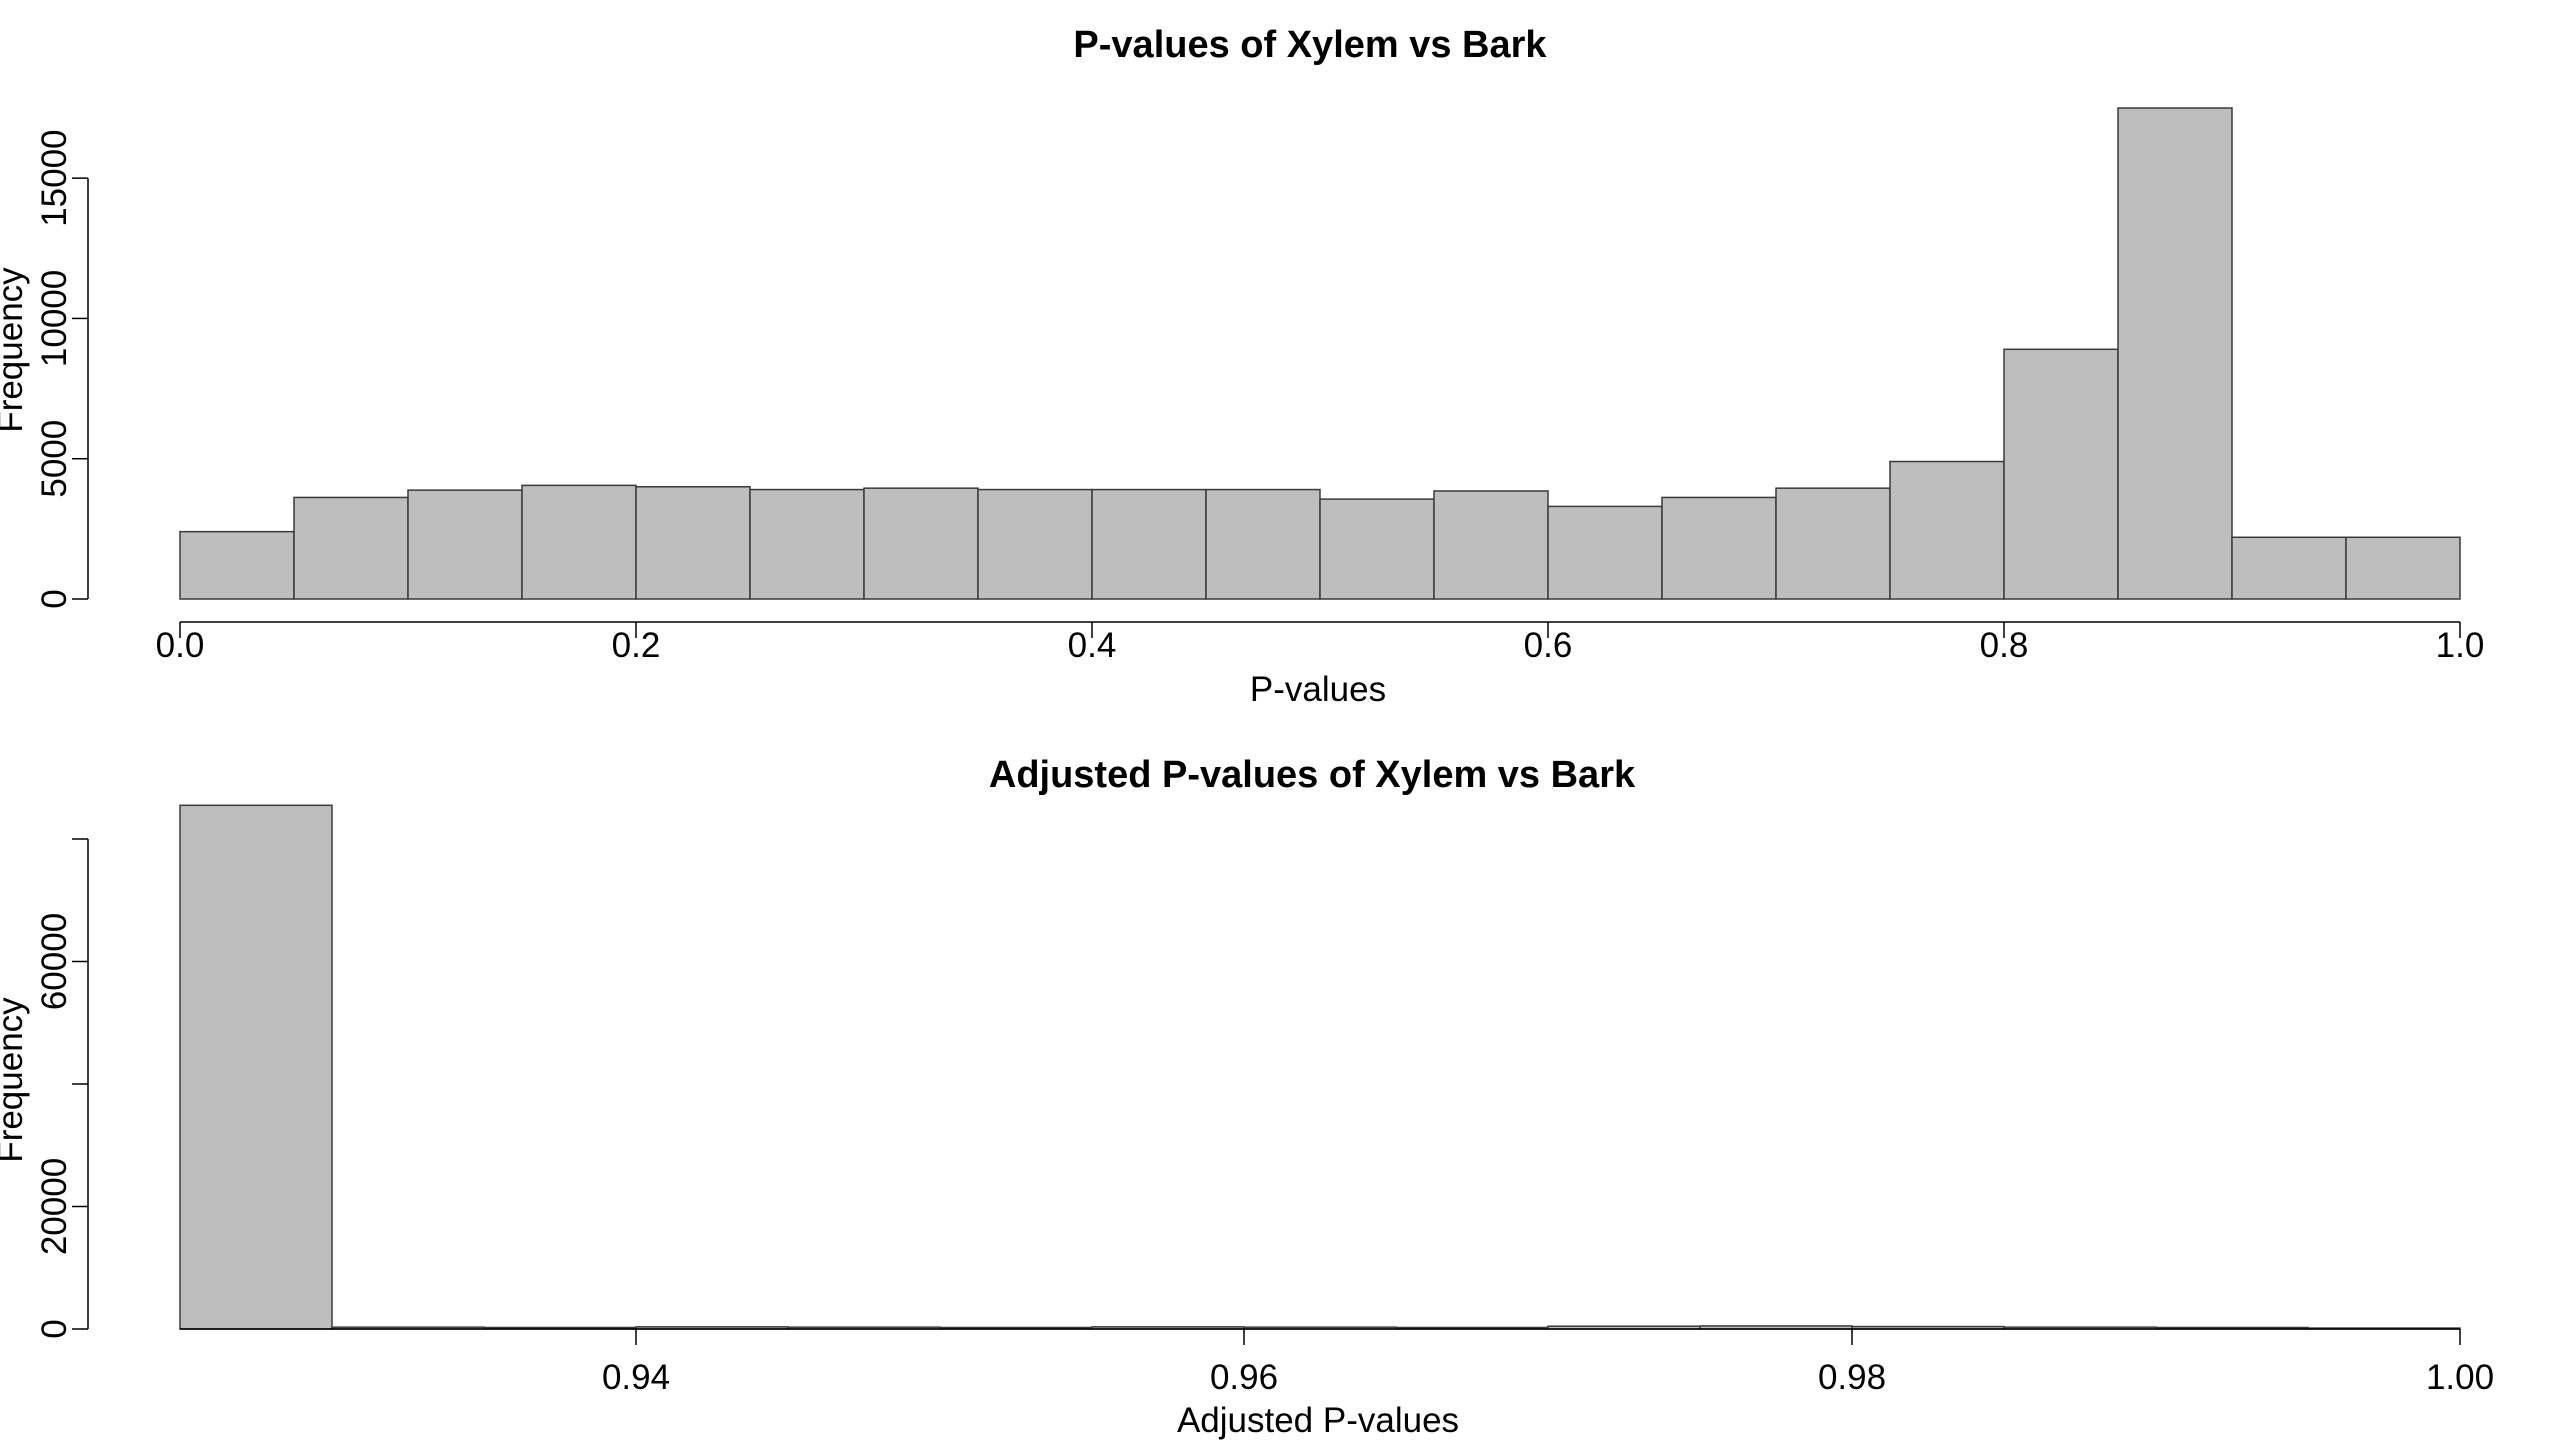  I want to click on x-axis-label: P-values, so click(1318, 689).